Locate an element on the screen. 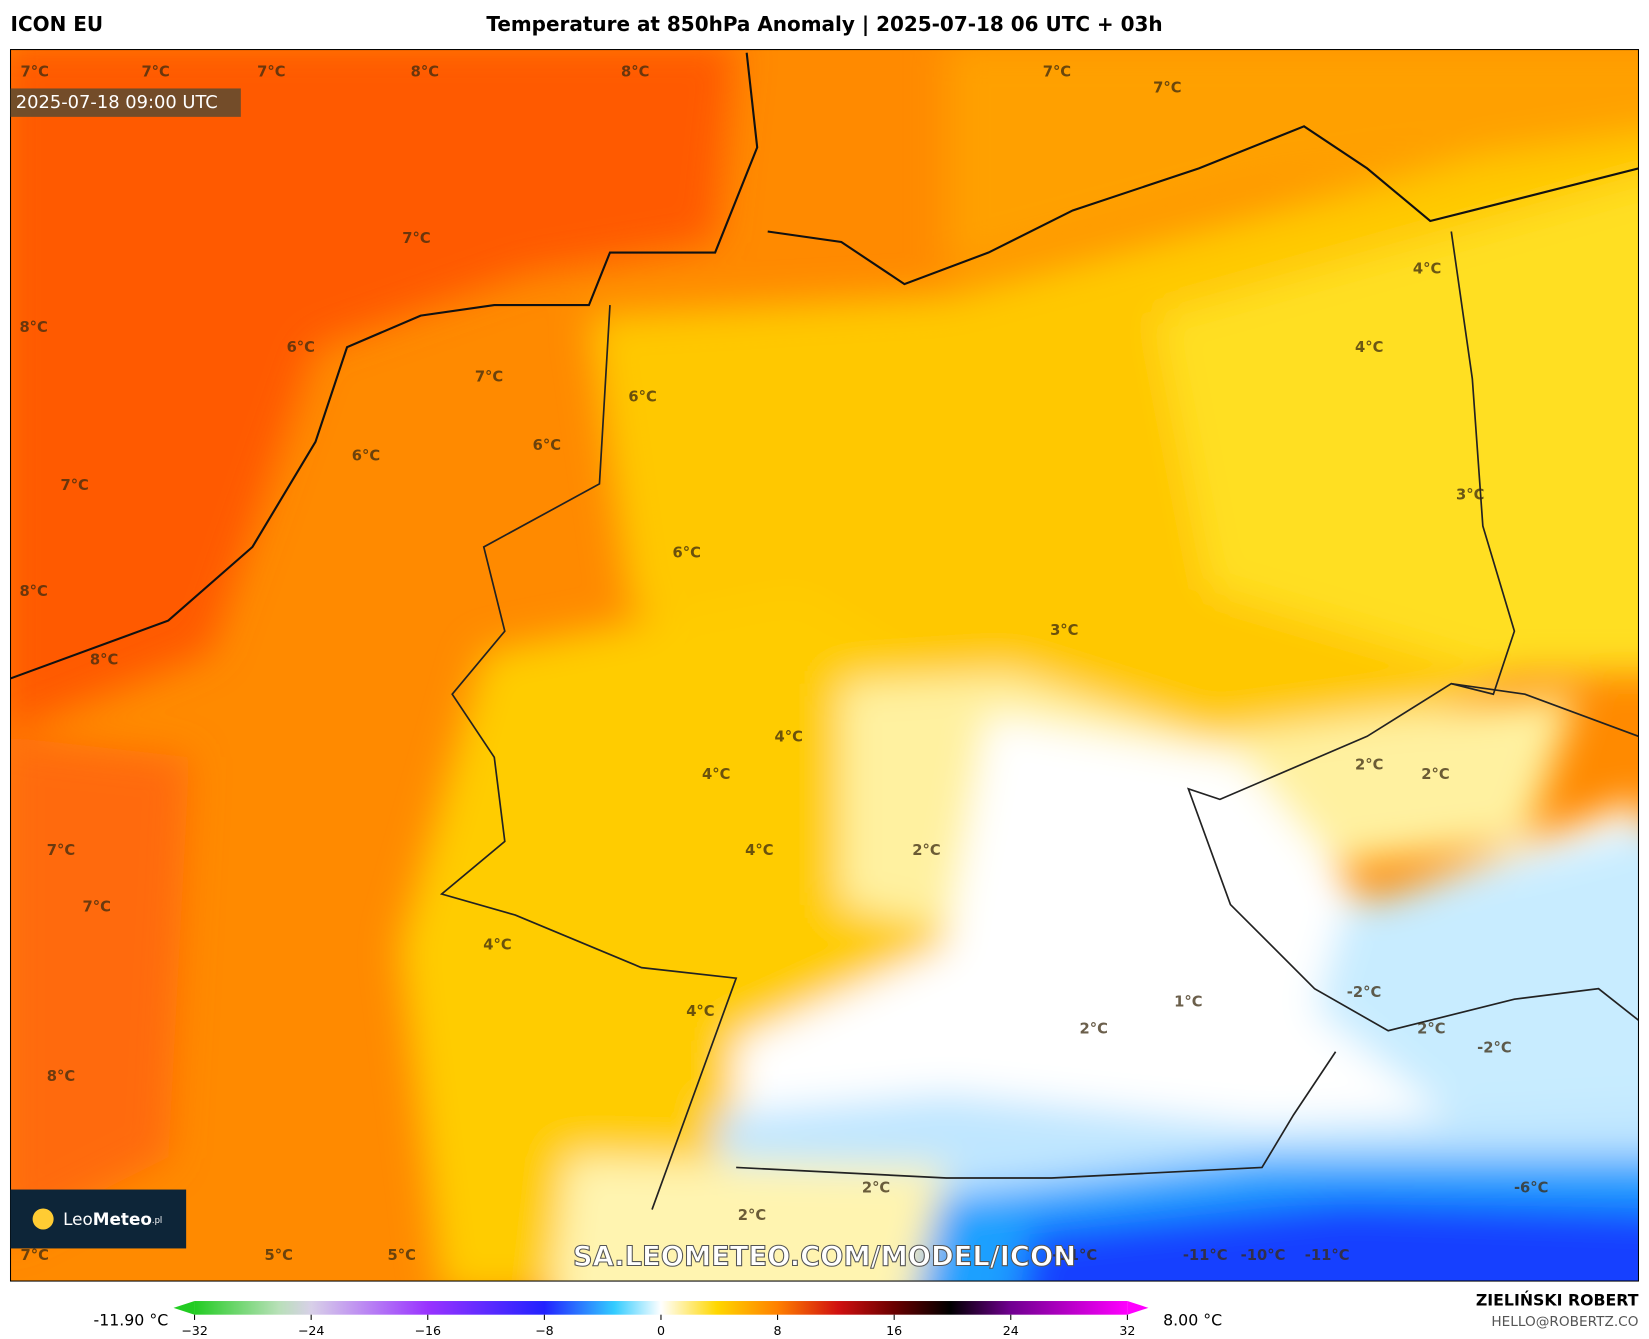 This screenshot has height=1339, width=1649. colorbar-tick-label: 32 is located at coordinates (1127, 1330).